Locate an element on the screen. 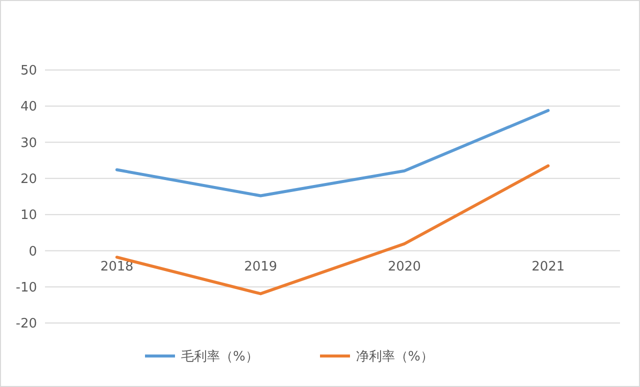 The width and height of the screenshot is (640, 387). y-tick-label: 20 is located at coordinates (28, 179).